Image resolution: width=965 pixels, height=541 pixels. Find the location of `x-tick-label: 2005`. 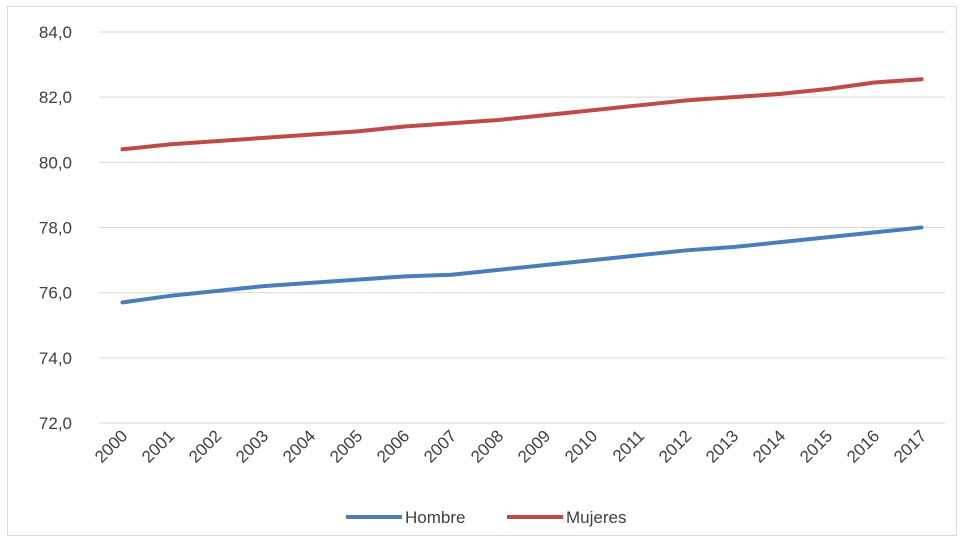

x-tick-label: 2005 is located at coordinates (346, 446).